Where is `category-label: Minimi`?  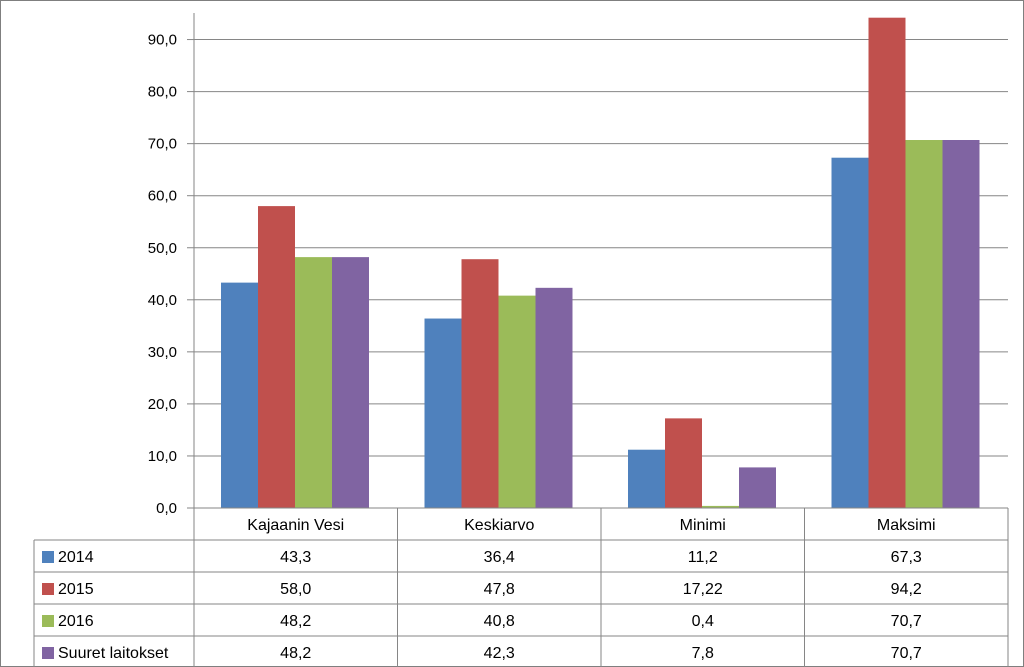
category-label: Minimi is located at coordinates (703, 525).